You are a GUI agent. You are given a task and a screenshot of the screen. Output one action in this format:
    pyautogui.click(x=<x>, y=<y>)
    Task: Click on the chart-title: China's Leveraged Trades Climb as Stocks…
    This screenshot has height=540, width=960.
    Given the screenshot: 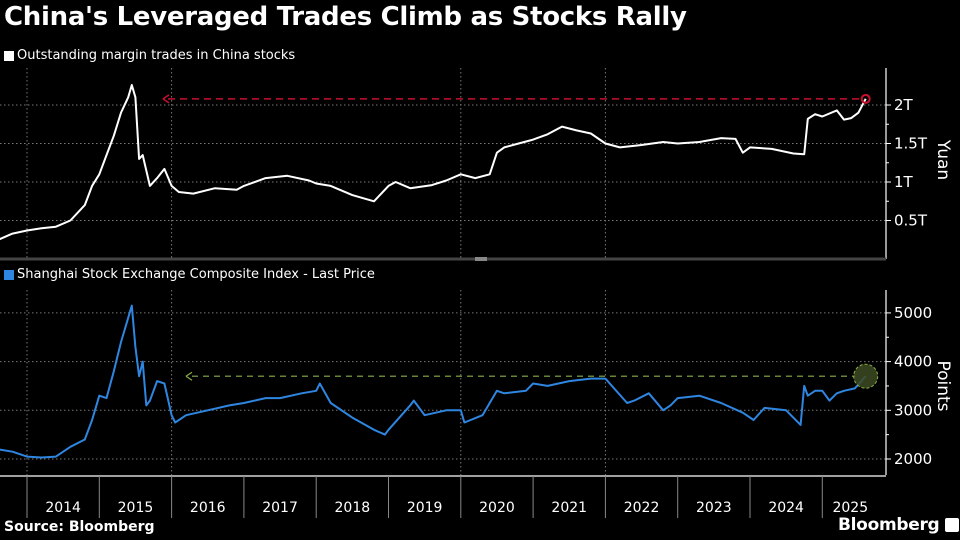 What is the action you would take?
    pyautogui.click(x=345, y=17)
    